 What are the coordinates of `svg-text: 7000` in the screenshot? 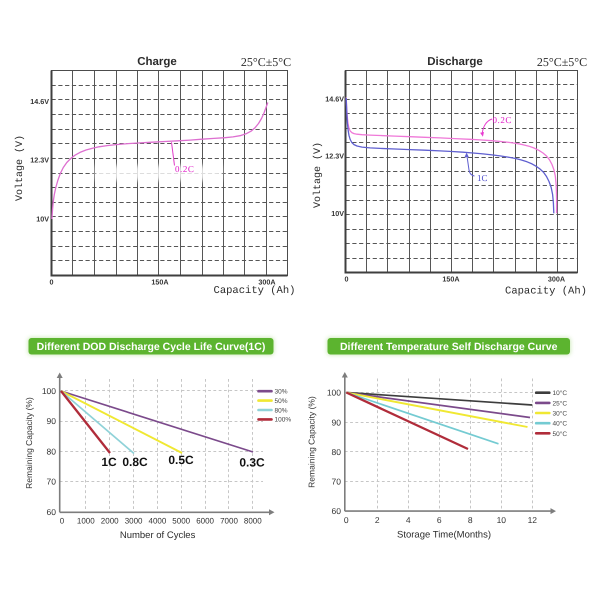 It's located at (229, 521).